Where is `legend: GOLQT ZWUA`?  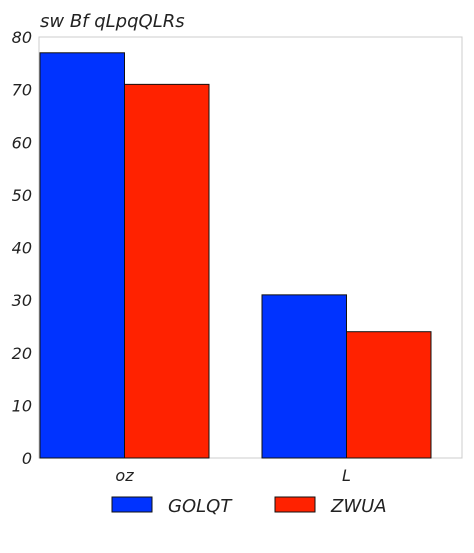 legend: GOLQT ZWUA is located at coordinates (249, 506).